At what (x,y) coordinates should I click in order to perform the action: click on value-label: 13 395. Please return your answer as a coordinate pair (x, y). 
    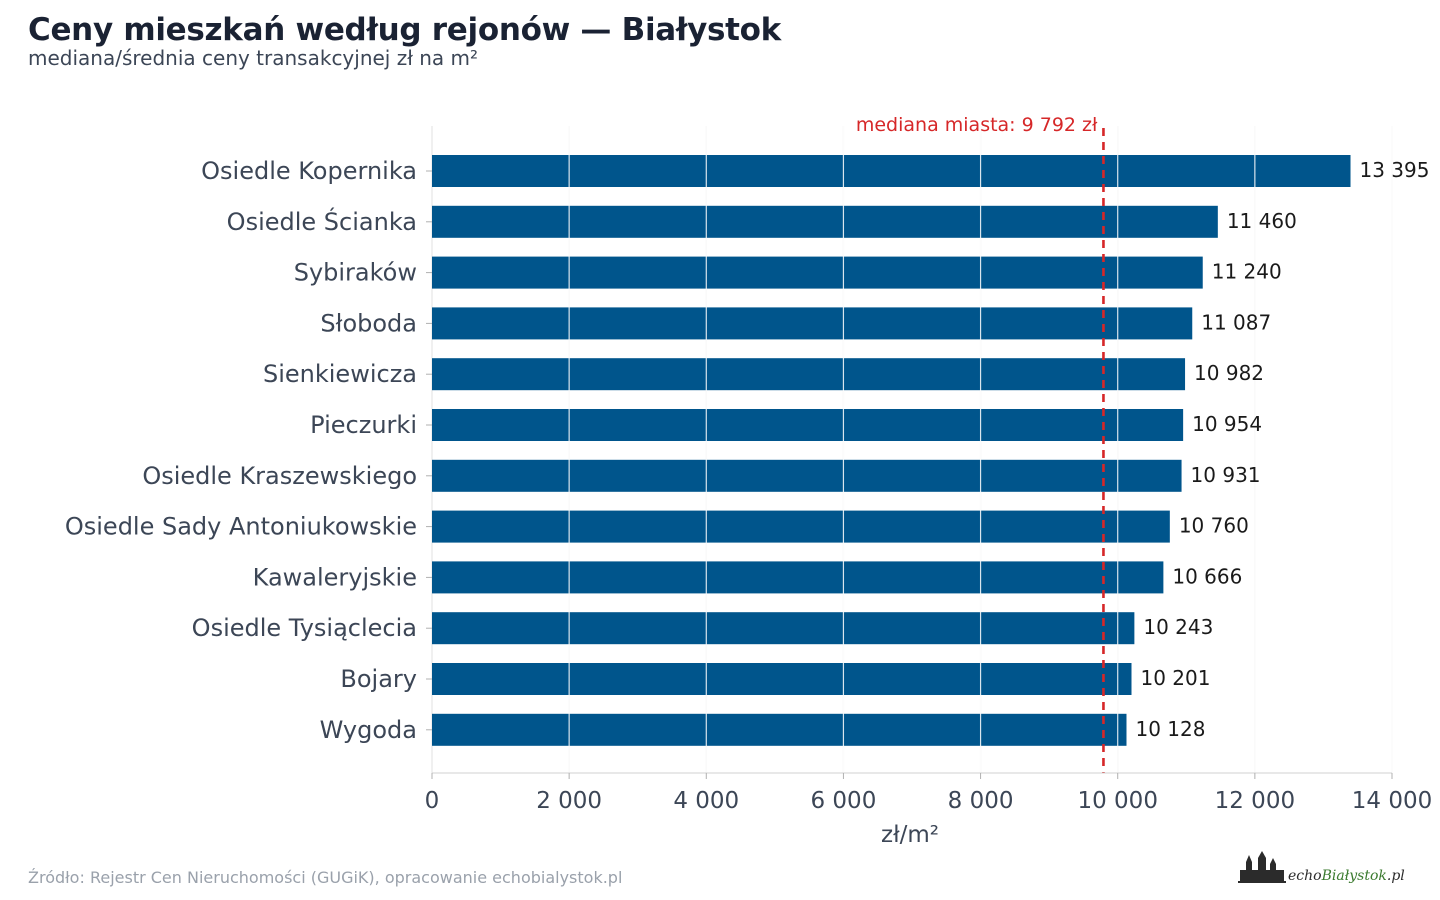
    Looking at the image, I should click on (1395, 170).